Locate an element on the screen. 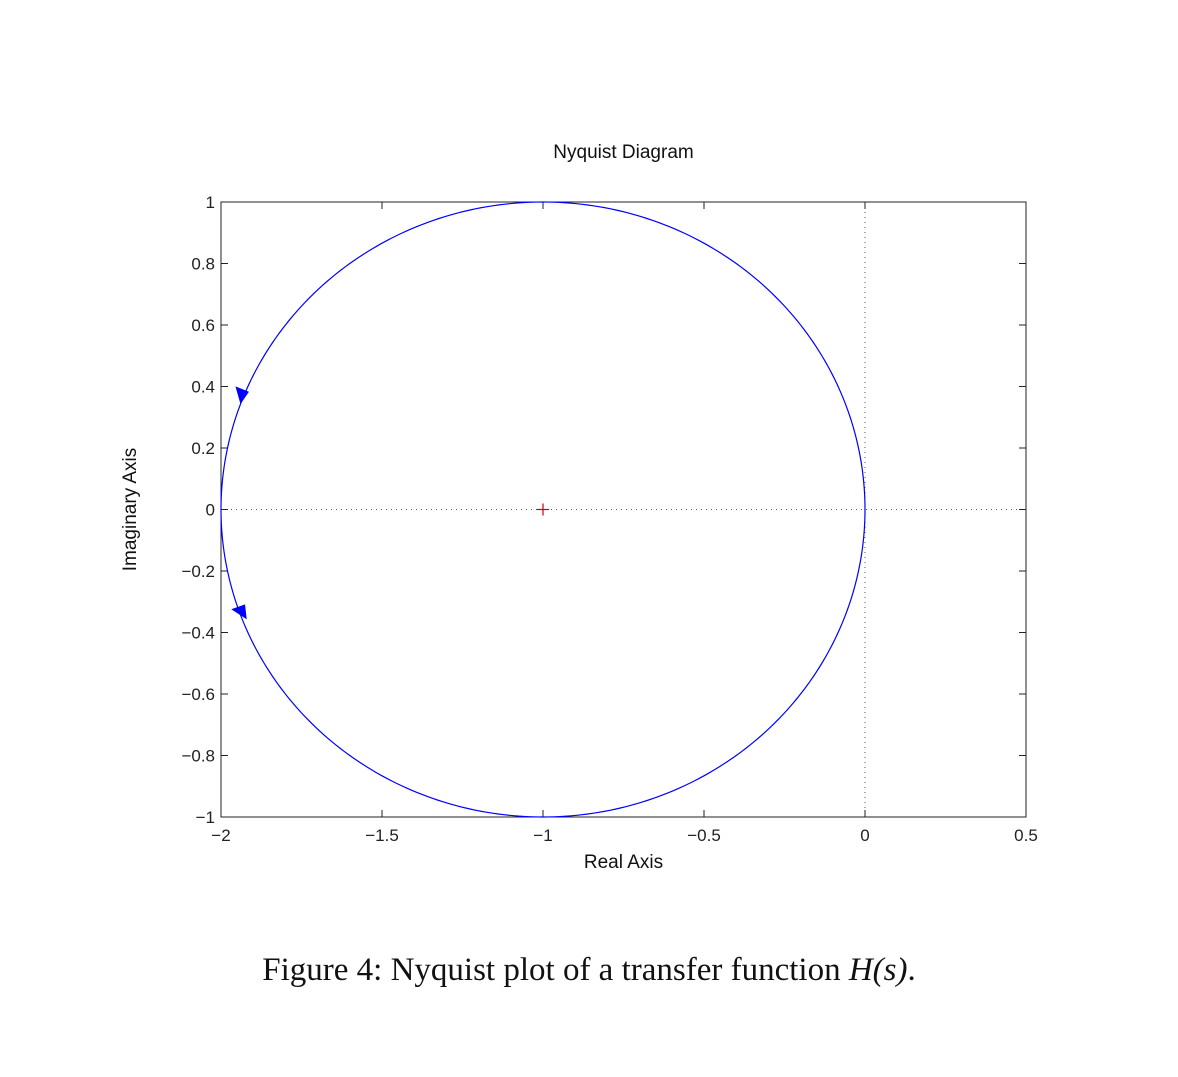 This screenshot has width=1178, height=1077. y-tick-label: 0.2 is located at coordinates (203, 448).